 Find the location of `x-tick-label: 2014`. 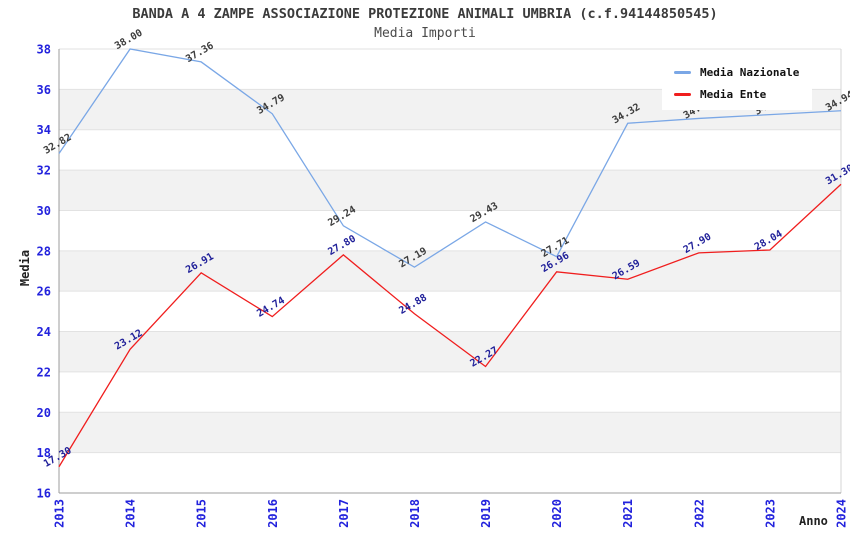

x-tick-label: 2014 is located at coordinates (131, 513).